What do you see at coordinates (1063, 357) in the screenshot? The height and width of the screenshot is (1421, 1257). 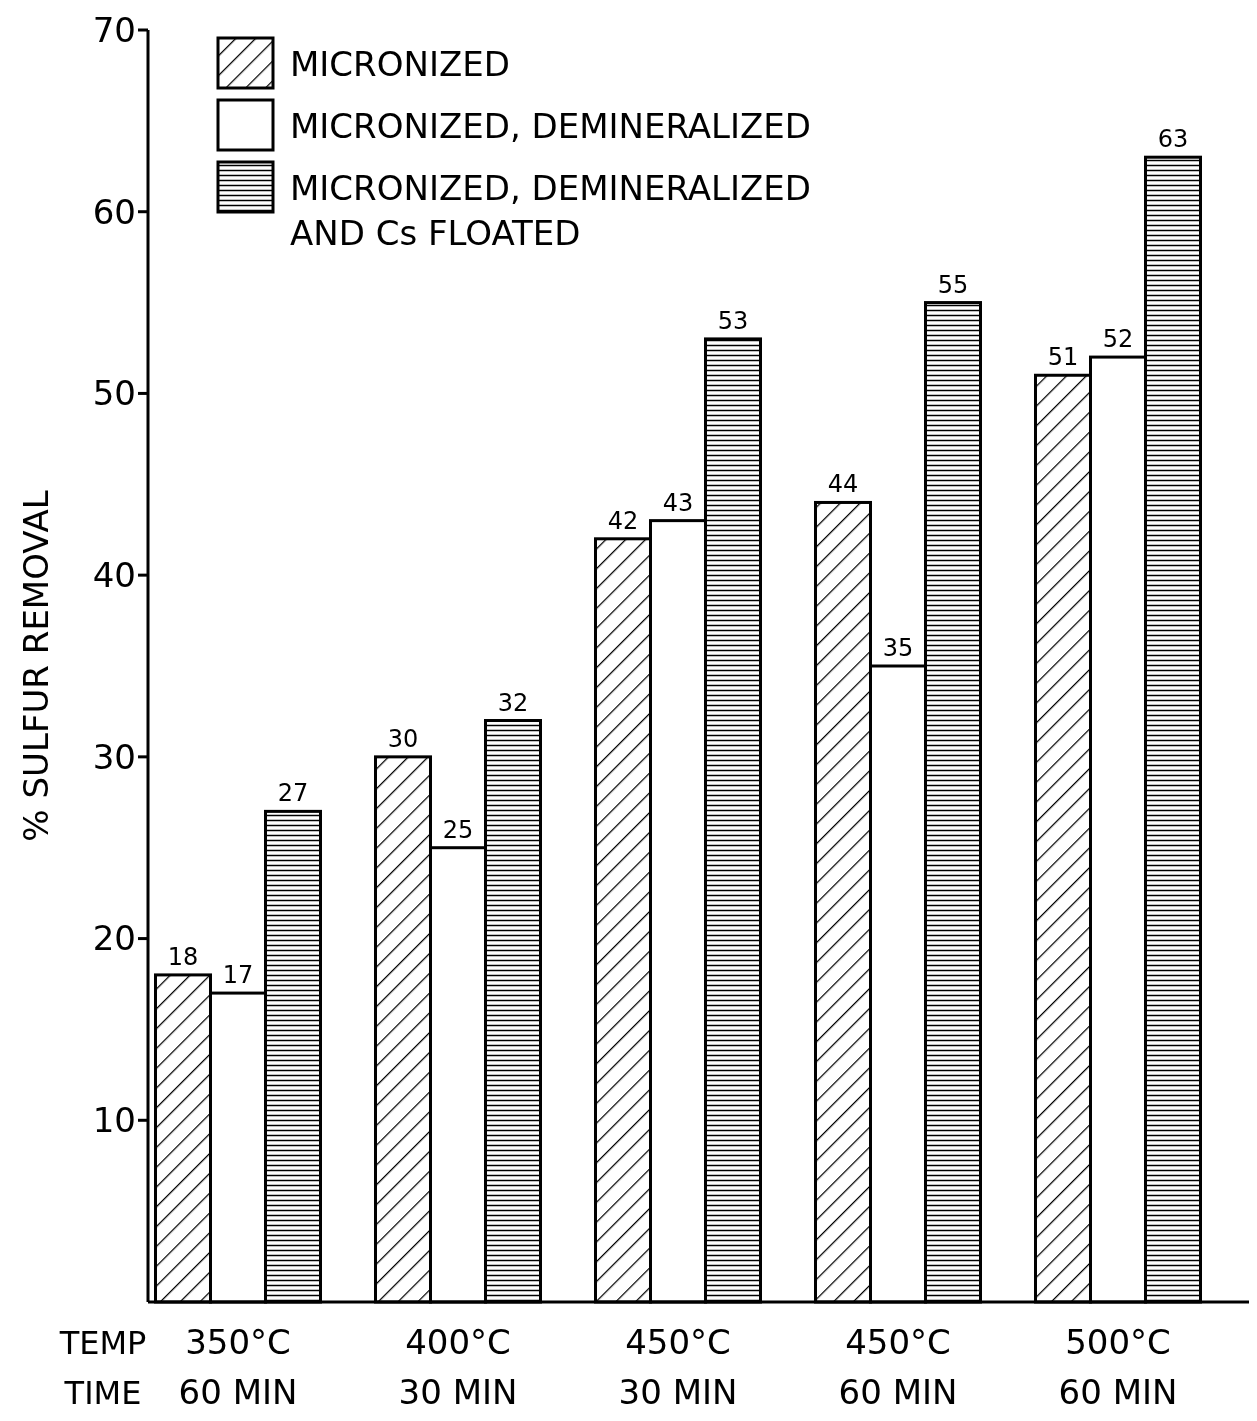 I see `data-label: 51` at bounding box center [1063, 357].